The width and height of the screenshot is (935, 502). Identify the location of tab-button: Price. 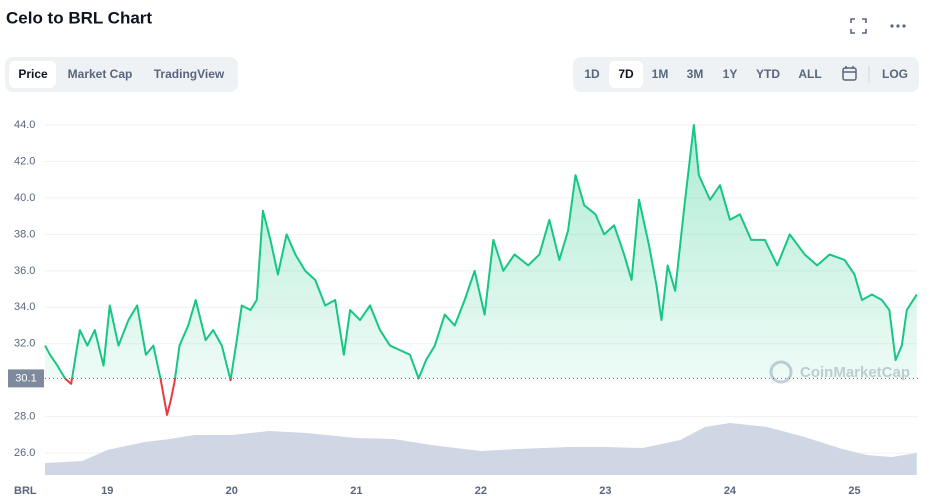
(33, 74).